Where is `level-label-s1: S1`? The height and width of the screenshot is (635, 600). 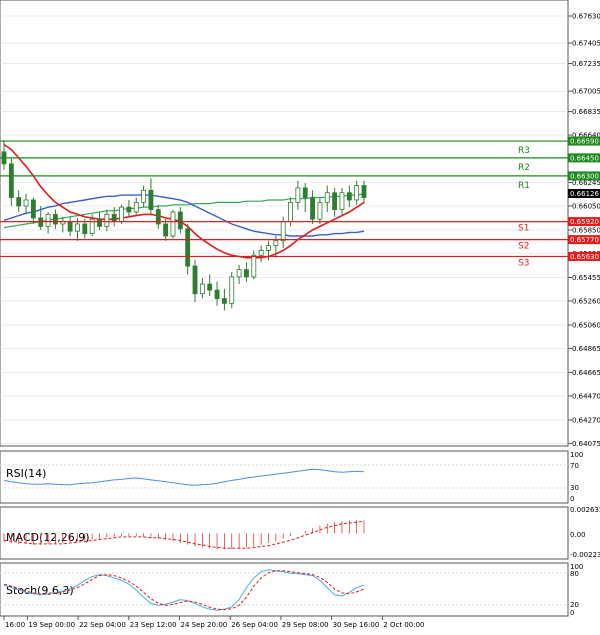 level-label-s1: S1 is located at coordinates (523, 229).